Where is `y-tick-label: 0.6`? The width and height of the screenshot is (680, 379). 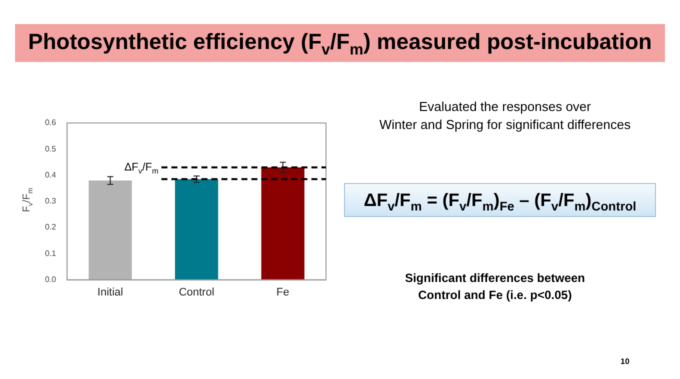 y-tick-label: 0.6 is located at coordinates (50, 123).